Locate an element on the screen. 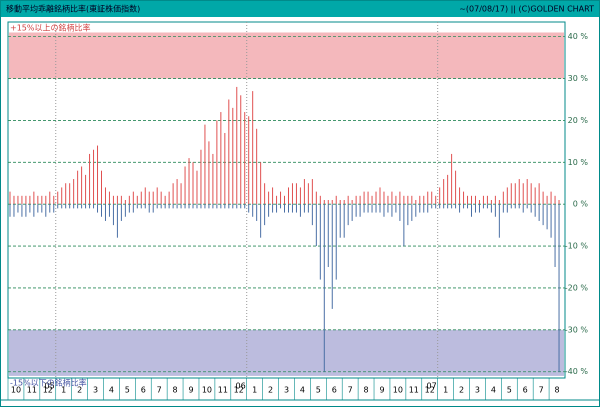 The height and width of the screenshot is (407, 600). chart-subtitle: ~(07/08/17) || (C)GOLDEN CHART is located at coordinates (526, 9).